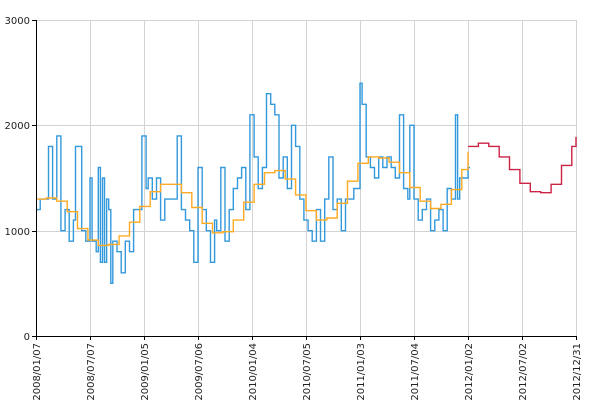  What do you see at coordinates (37, 371) in the screenshot?
I see `x-tick-label: 2008/01/07` at bounding box center [37, 371].